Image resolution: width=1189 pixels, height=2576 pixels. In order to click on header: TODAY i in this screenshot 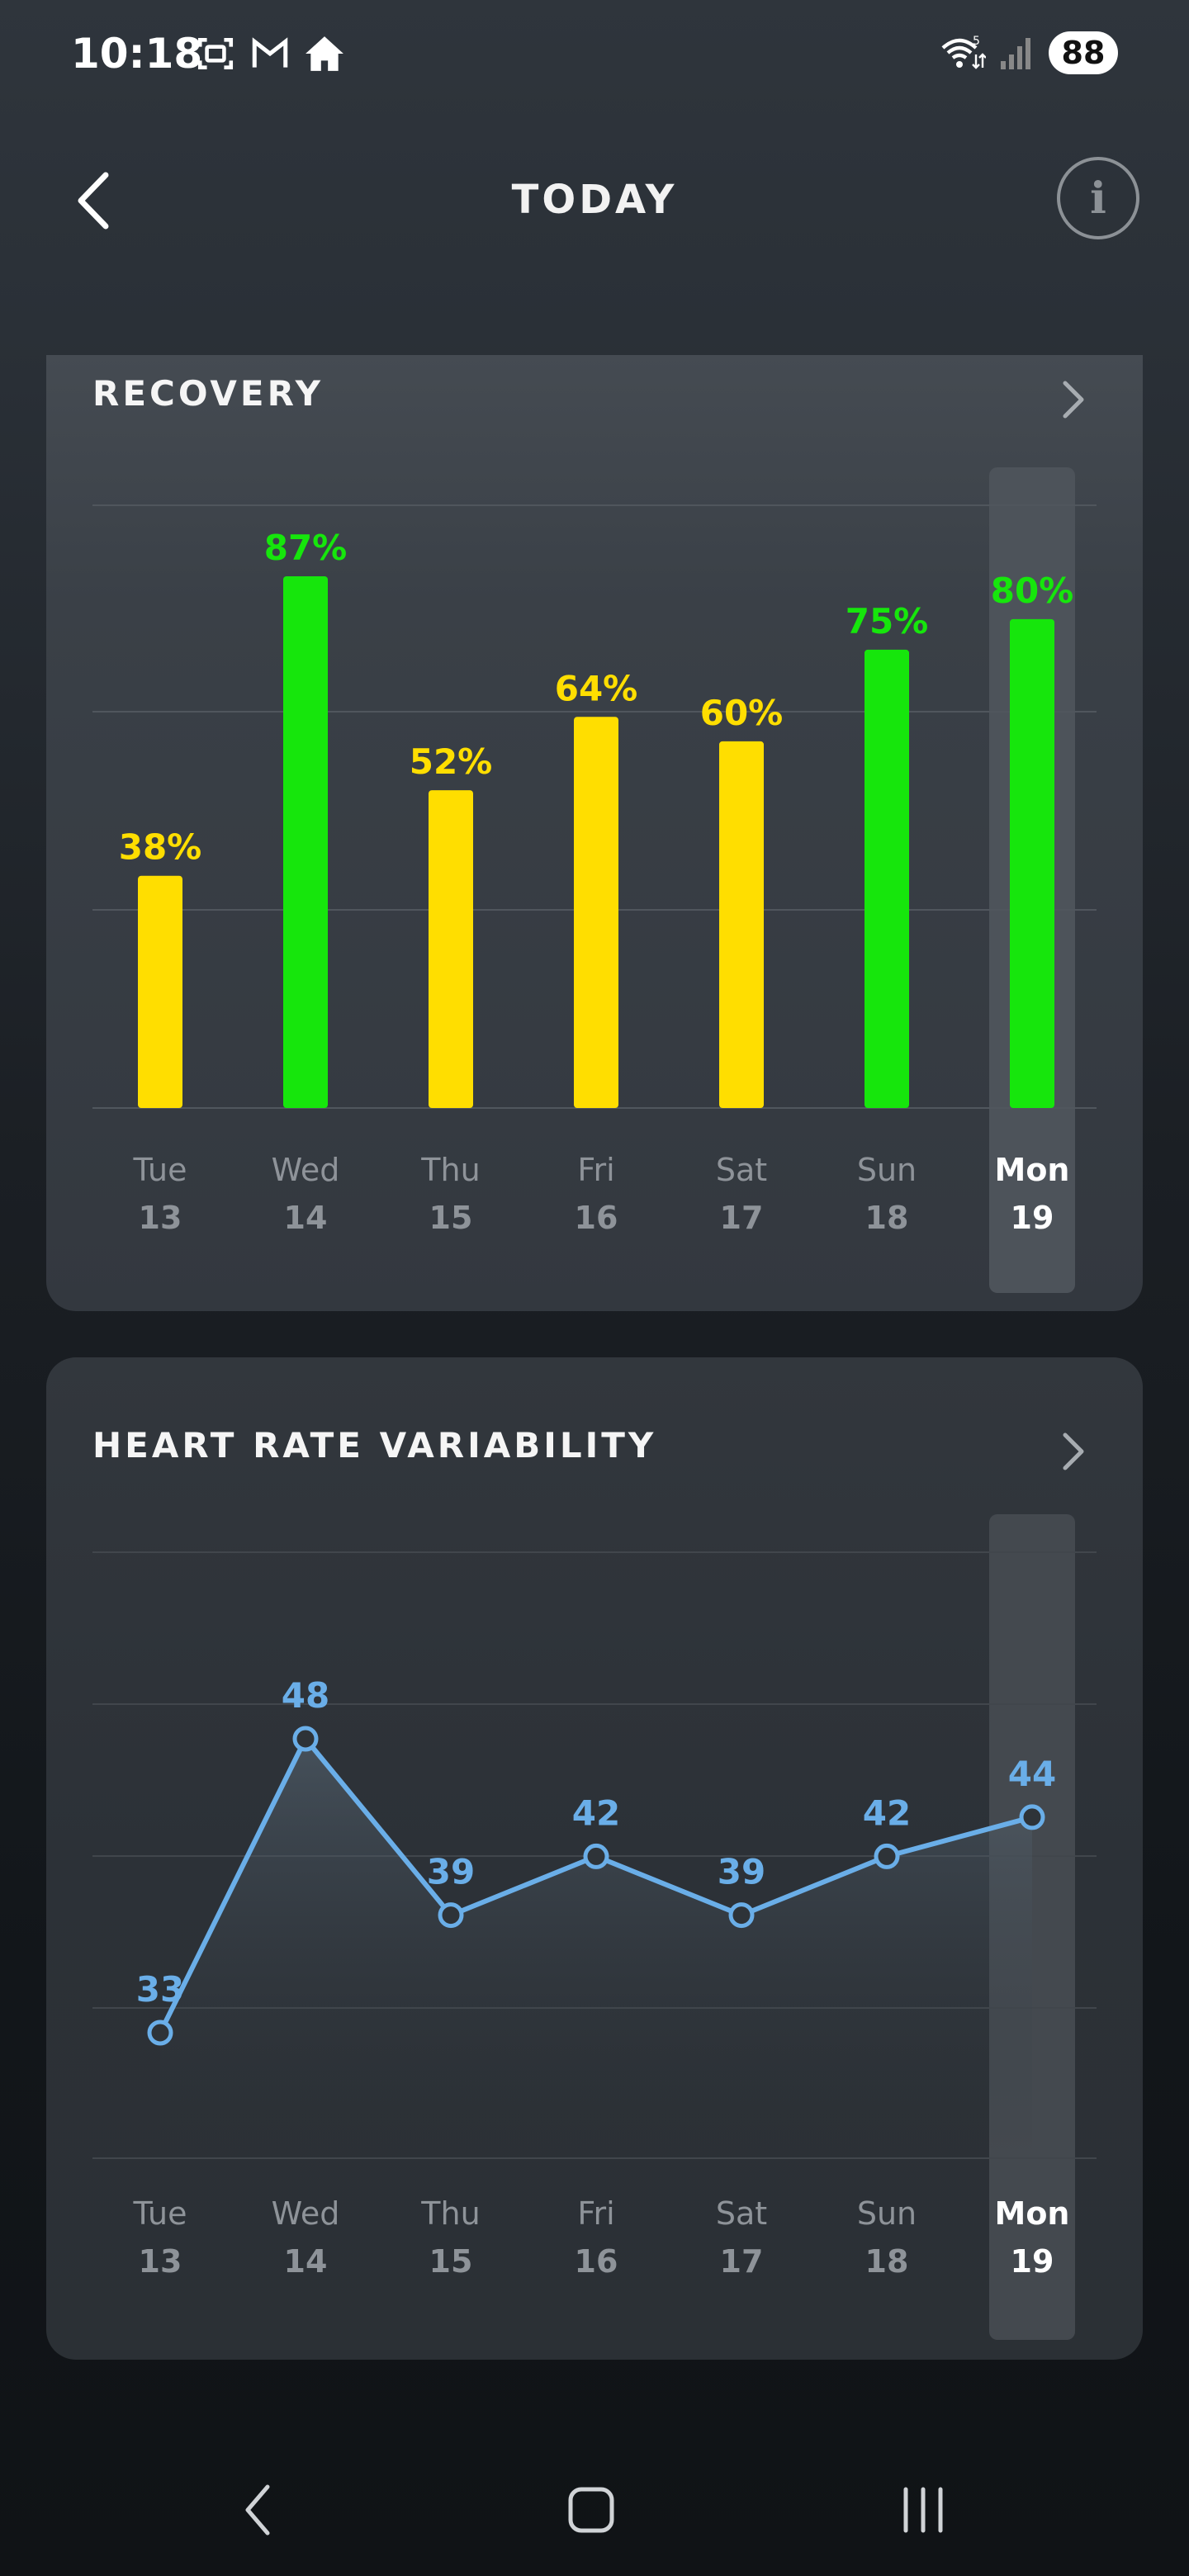, I will do `click(594, 202)`.